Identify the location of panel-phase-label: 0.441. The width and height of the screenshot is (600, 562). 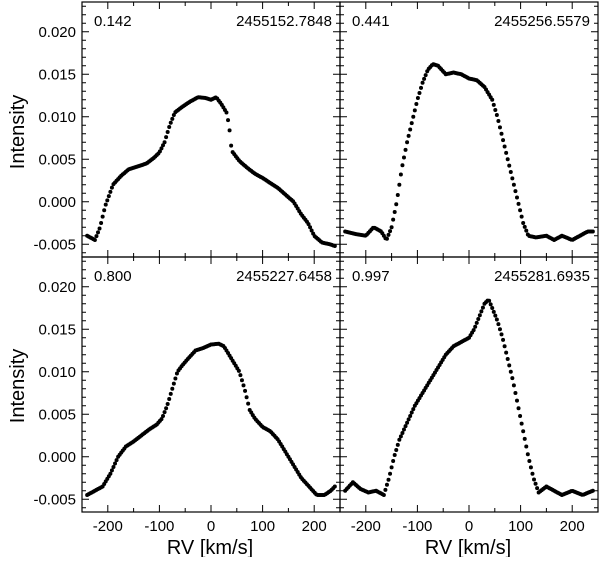
(371, 21).